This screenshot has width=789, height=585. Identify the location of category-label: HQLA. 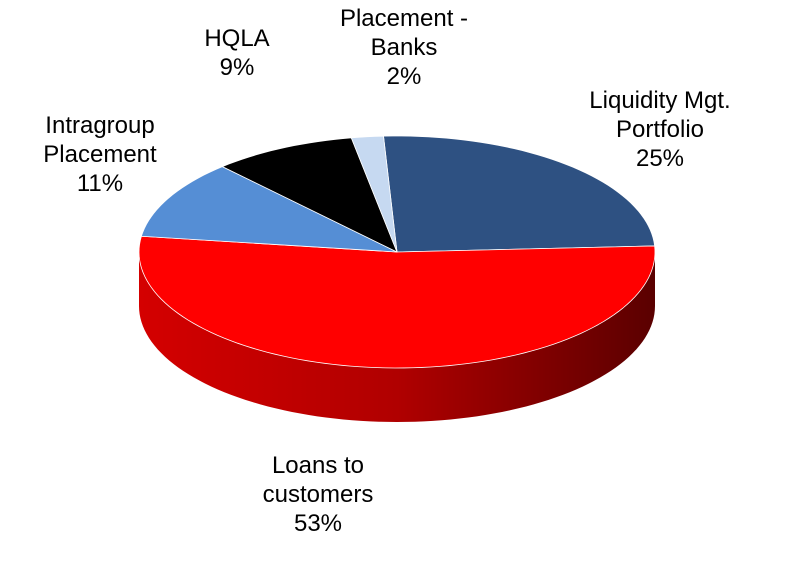
(237, 38).